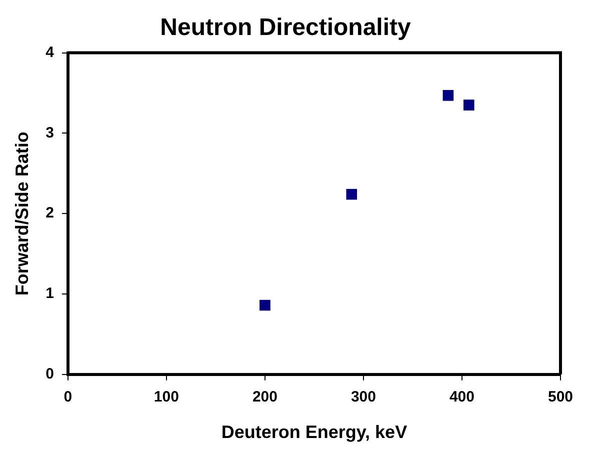 The image size is (589, 458). I want to click on x-tick-label: 0, so click(68, 397).